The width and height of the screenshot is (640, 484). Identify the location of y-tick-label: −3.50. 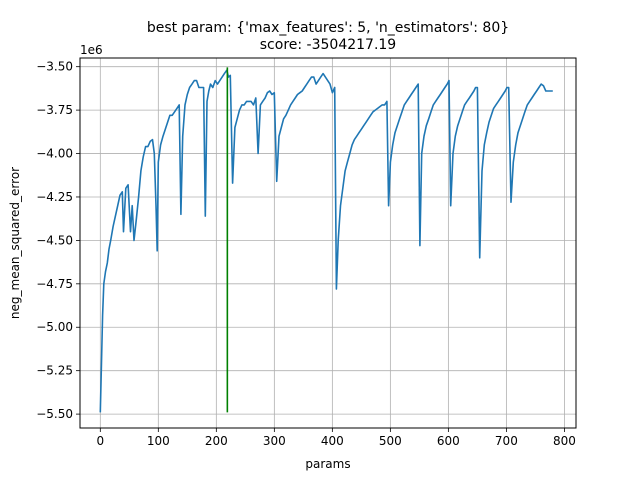
(54, 67).